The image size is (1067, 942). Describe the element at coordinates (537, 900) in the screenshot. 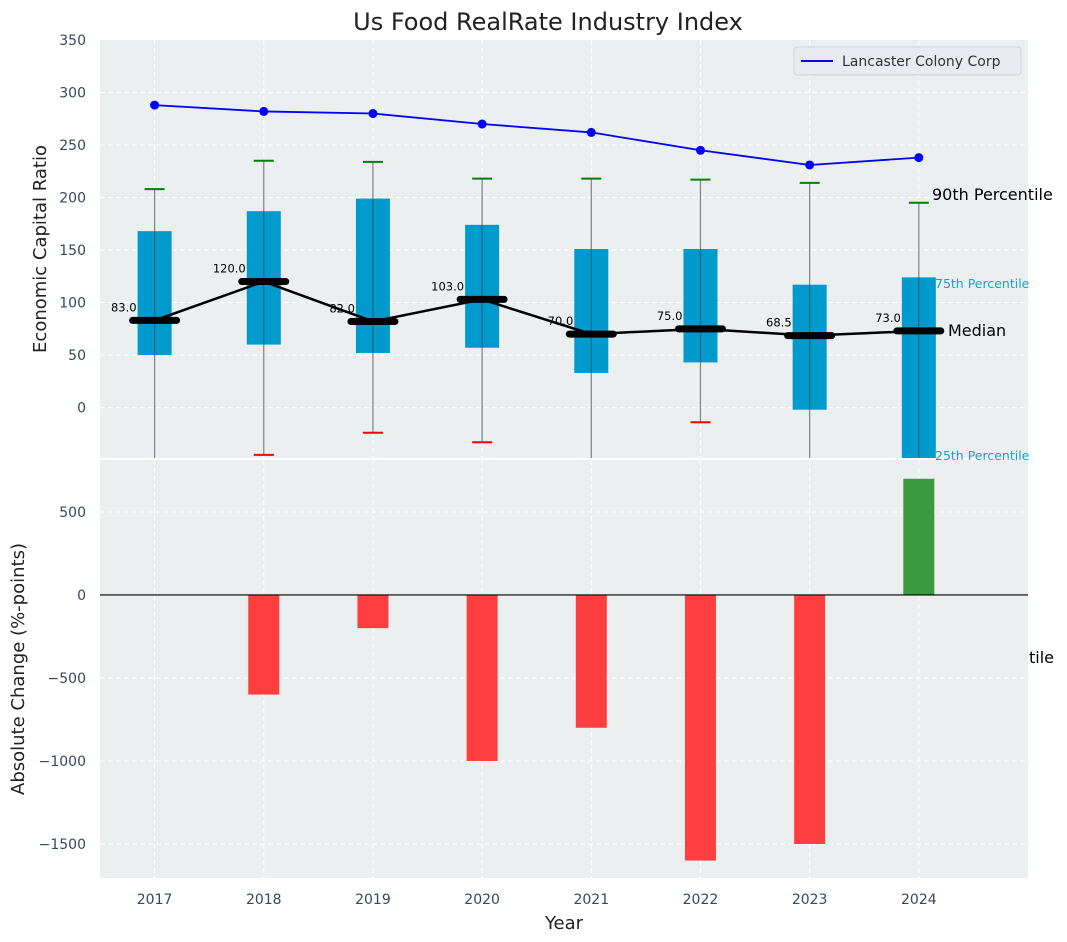

I see `x-ticks: 2017 2018 2019 2020 2021 2022 2023 2024` at that location.